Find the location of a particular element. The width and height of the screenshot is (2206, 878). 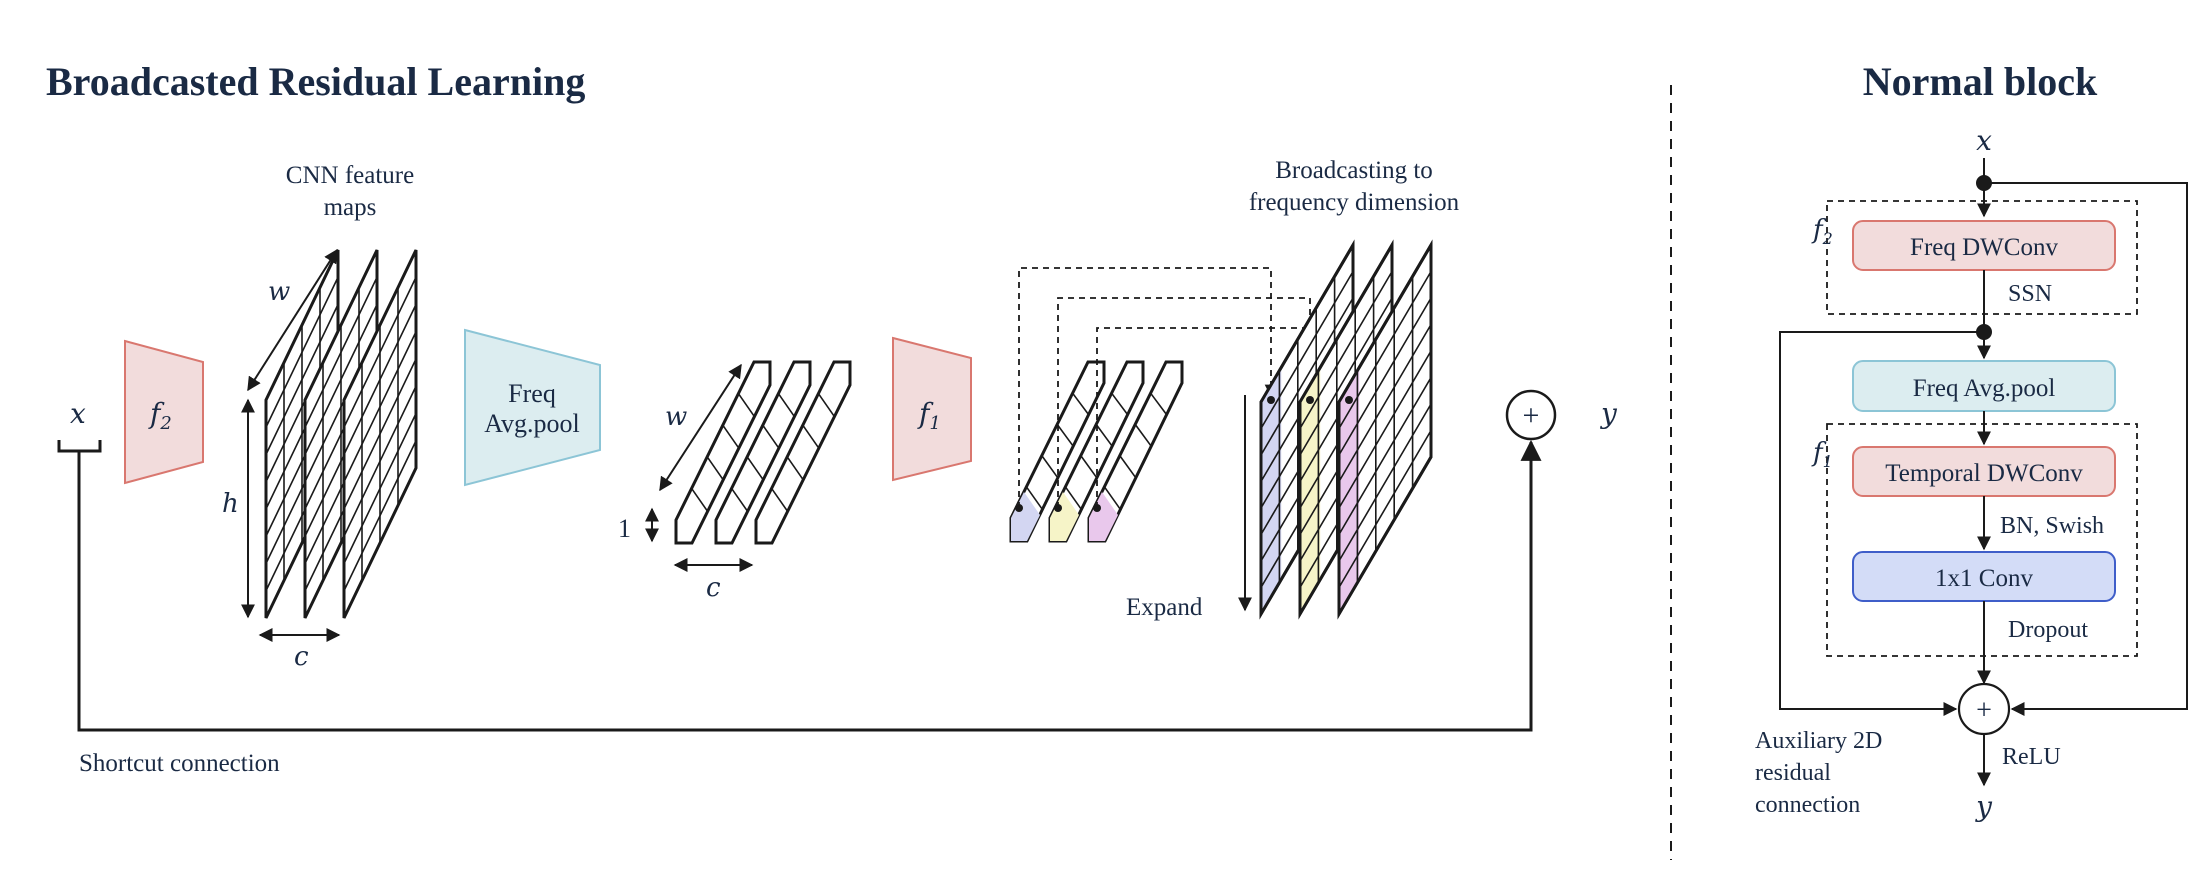

left-output-y: y is located at coordinates (1608, 413).